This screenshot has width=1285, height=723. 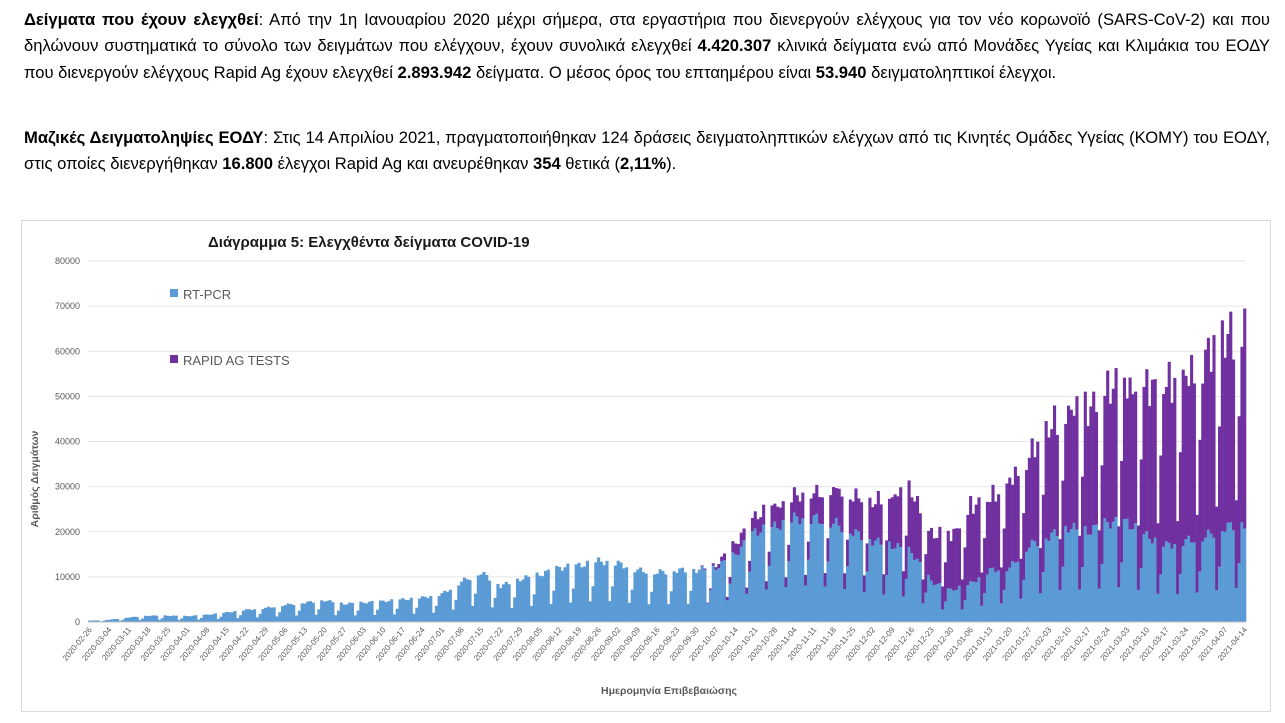 What do you see at coordinates (67, 396) in the screenshot?
I see `y-tick-label: 50000` at bounding box center [67, 396].